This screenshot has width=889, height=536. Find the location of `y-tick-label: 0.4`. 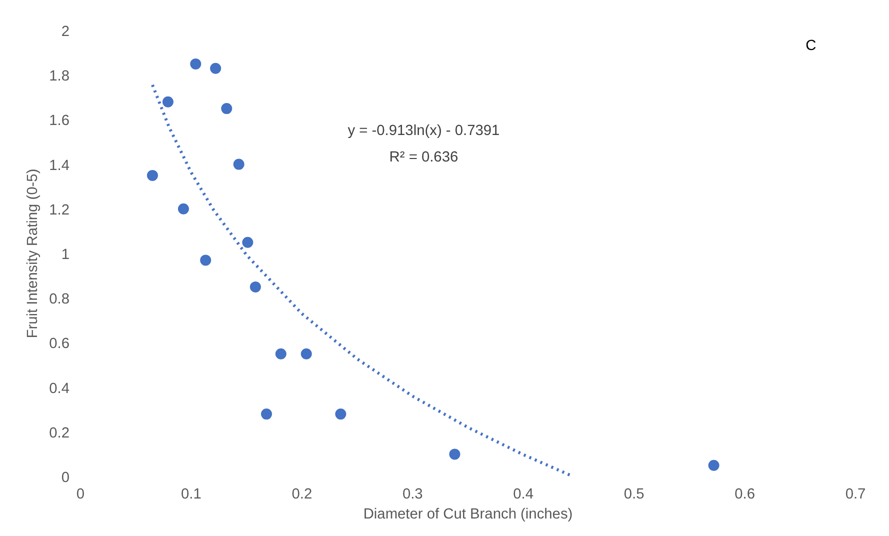

y-tick-label: 0.4 is located at coordinates (59, 388).